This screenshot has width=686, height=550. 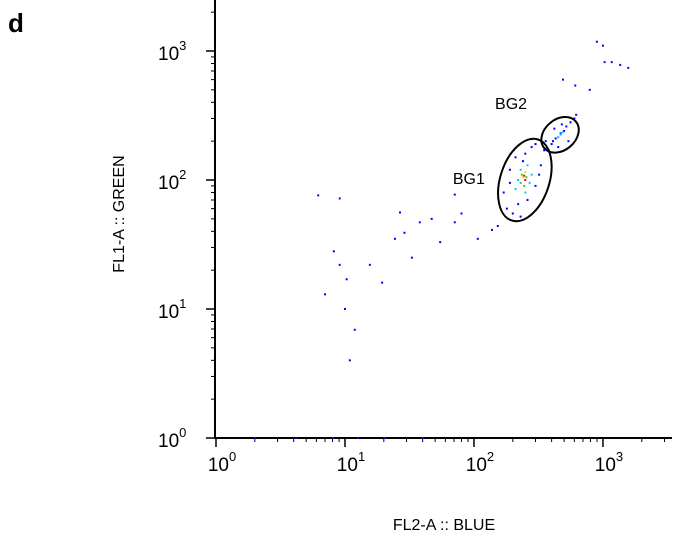 What do you see at coordinates (490, 456) in the screenshot?
I see `tick-exponent: 2` at bounding box center [490, 456].